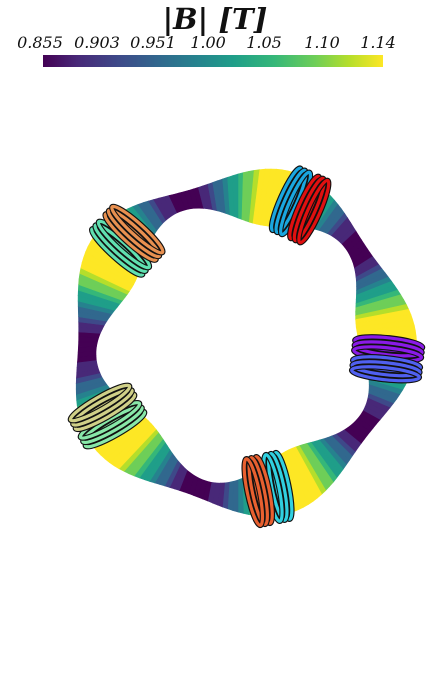 The height and width of the screenshot is (677, 430). What do you see at coordinates (40, 42) in the screenshot?
I see `colorbar-tick-label: 0.855` at bounding box center [40, 42].